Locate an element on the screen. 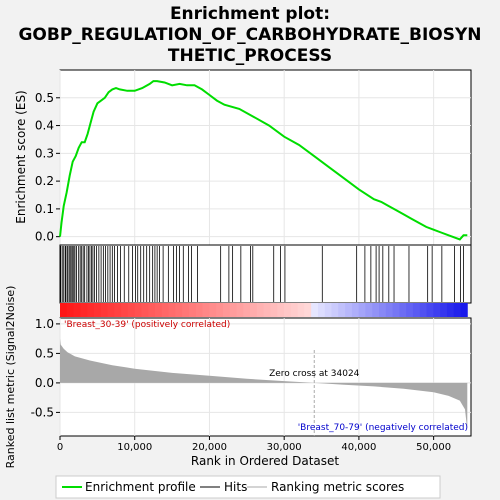  es-ylabel: Enrichment score (ES) is located at coordinates (21, 156).